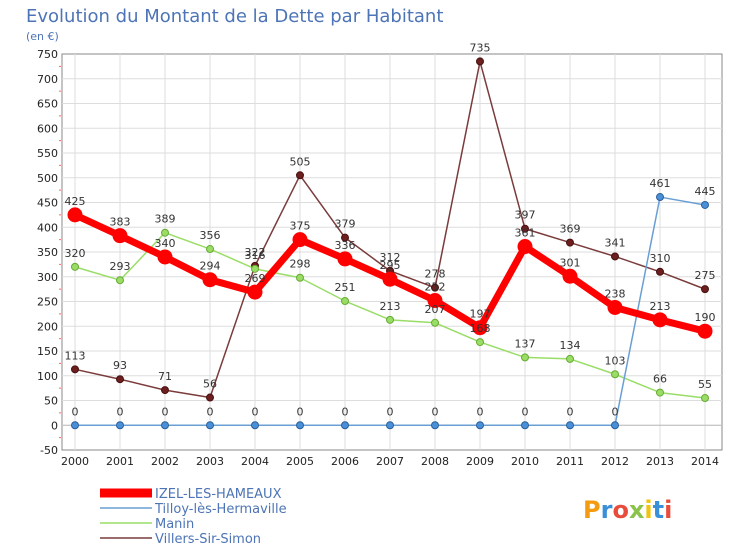  What do you see at coordinates (47, 104) in the screenshot?
I see `y-tick-label: 650` at bounding box center [47, 104].